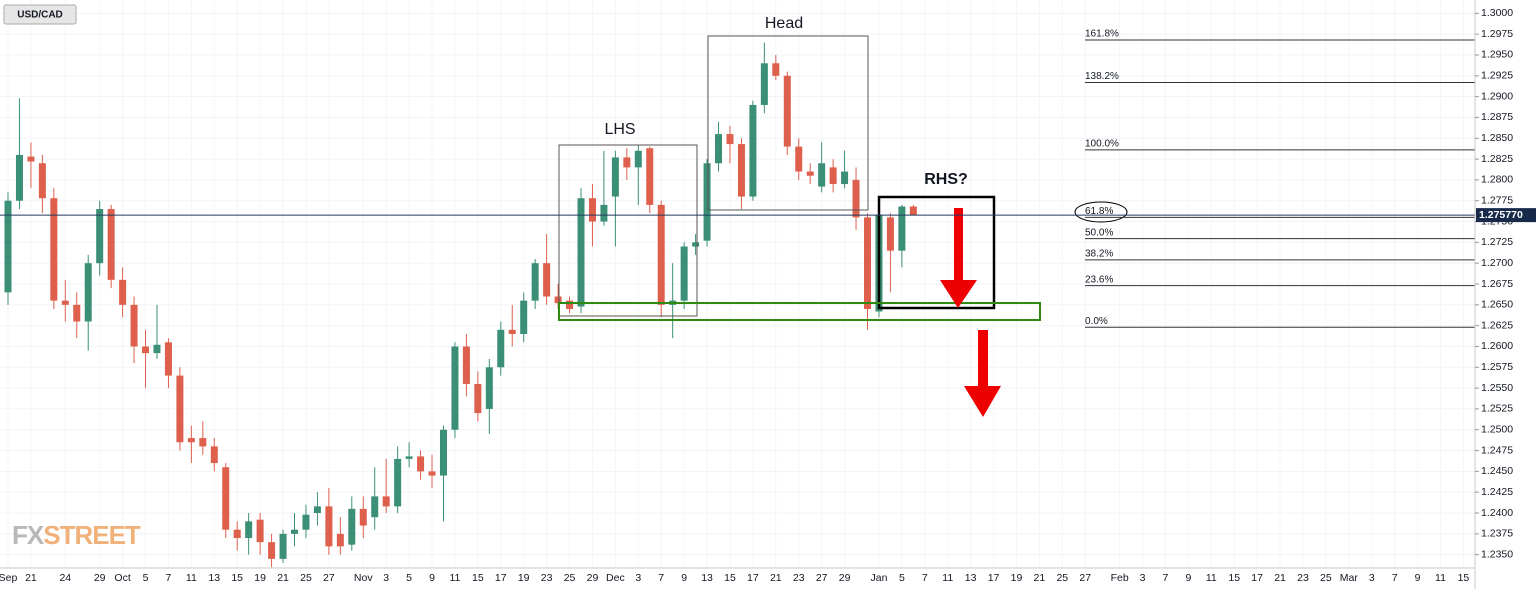 The width and height of the screenshot is (1536, 589). I want to click on y-tick-label: 1.2500, so click(1497, 430).